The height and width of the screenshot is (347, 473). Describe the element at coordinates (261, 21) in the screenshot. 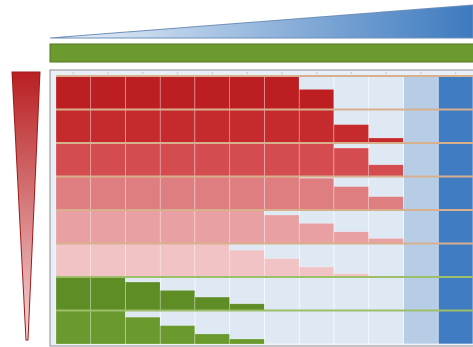

I see `top-blue-wedge` at that location.